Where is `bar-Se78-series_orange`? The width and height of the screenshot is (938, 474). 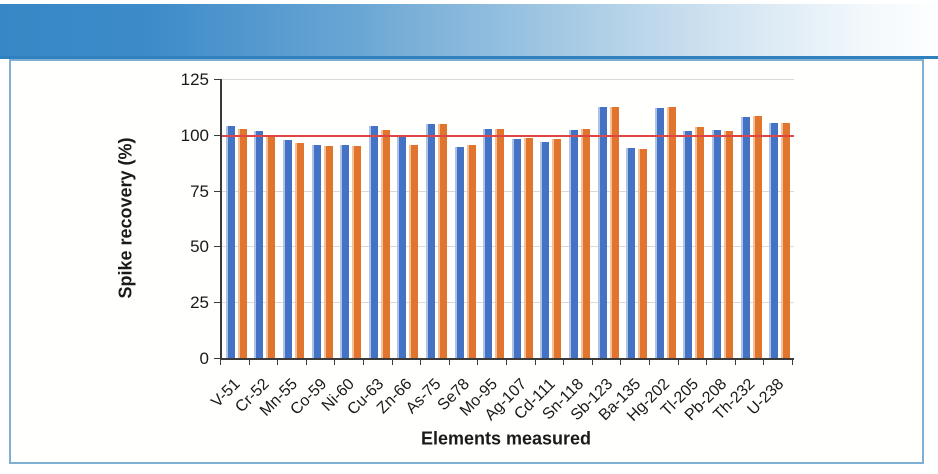 bar-Se78-series_orange is located at coordinates (471, 251).